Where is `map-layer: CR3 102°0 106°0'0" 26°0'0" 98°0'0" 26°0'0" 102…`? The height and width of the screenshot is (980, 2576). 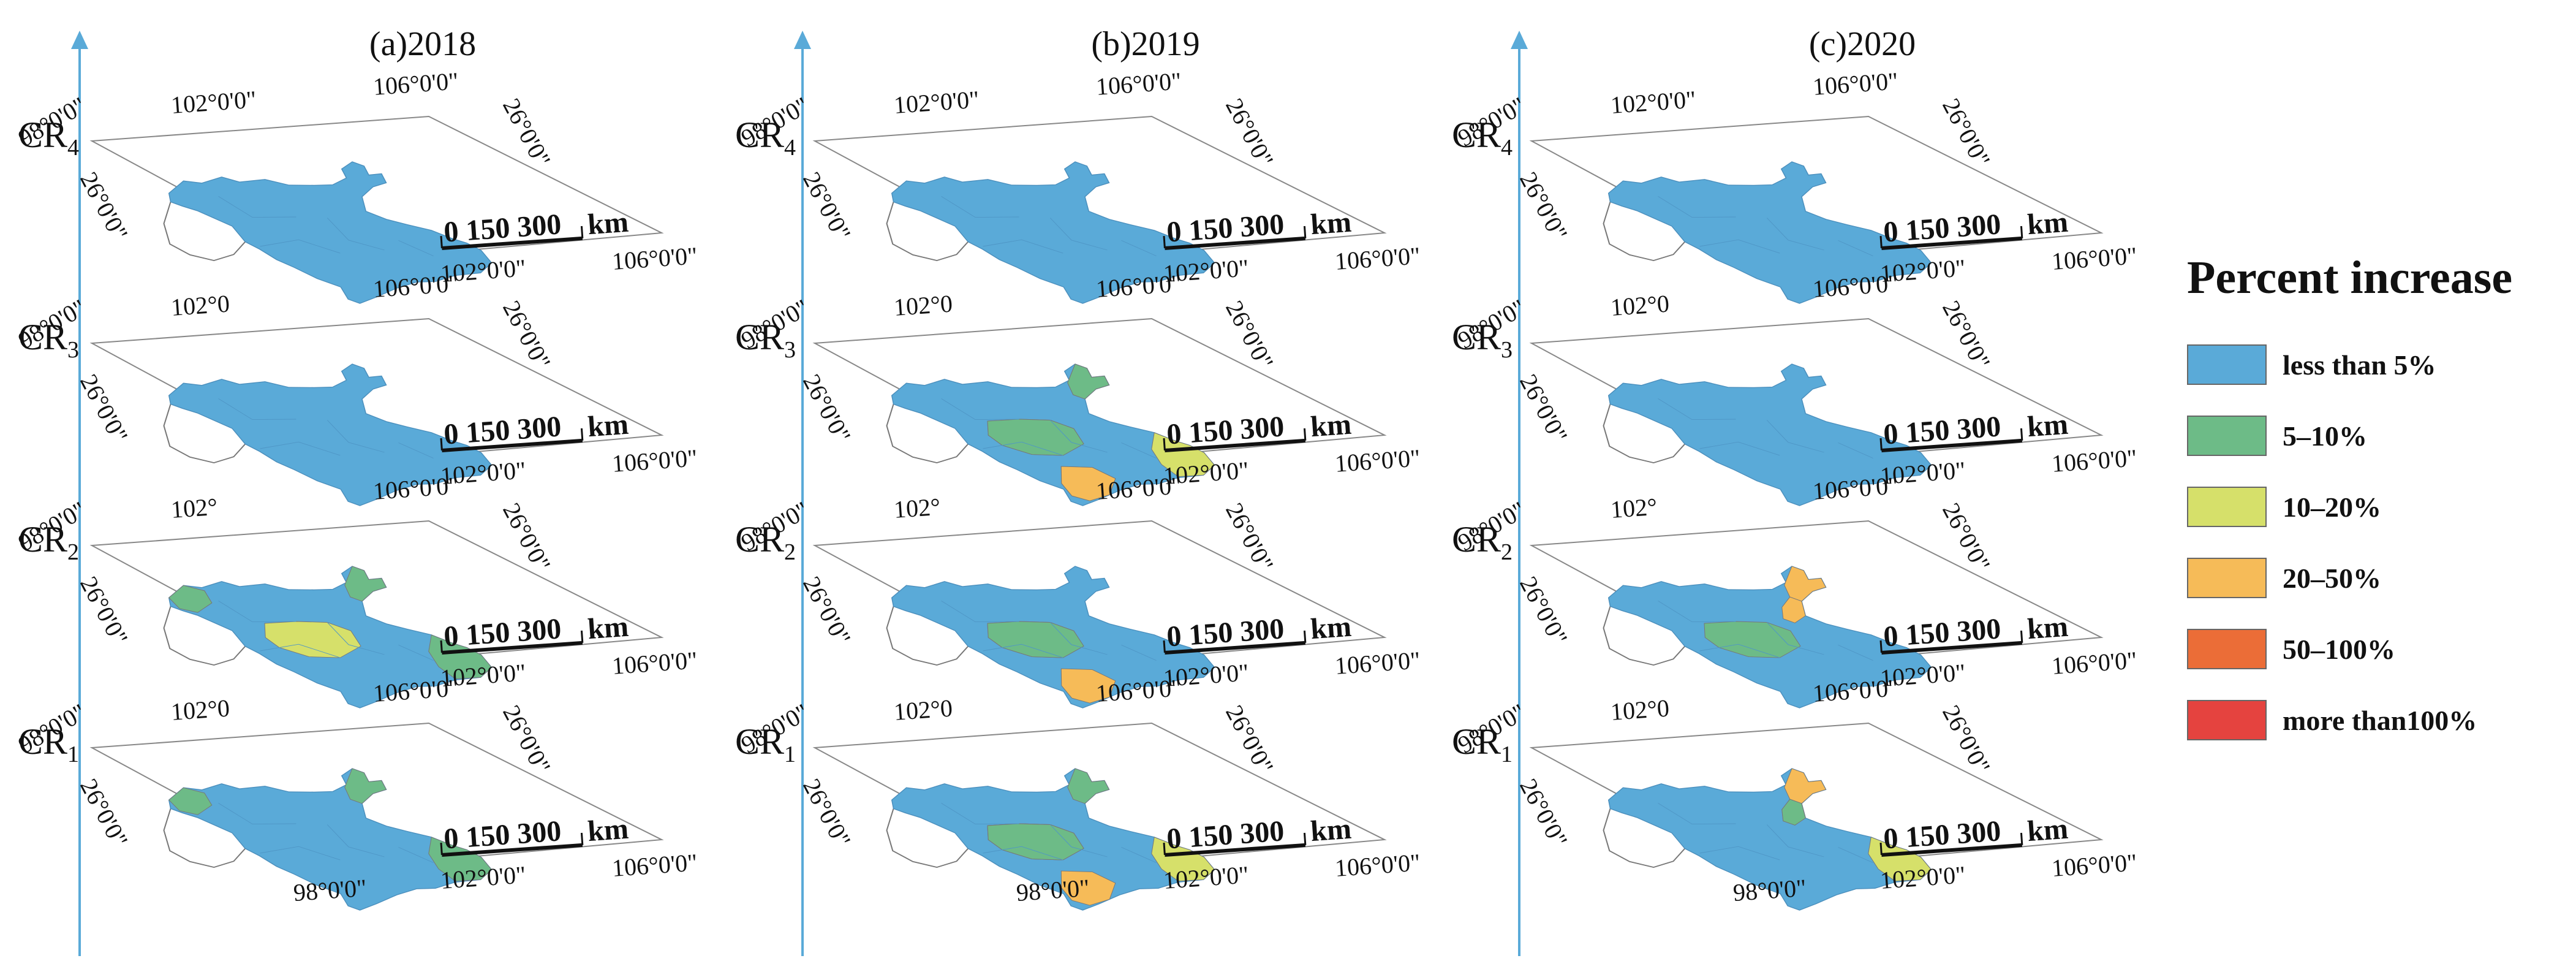
map-layer: CR3 102°0 106°0'0" 26°0'0" 98°0'0" 26°0'0" 102… is located at coordinates (422, 387).